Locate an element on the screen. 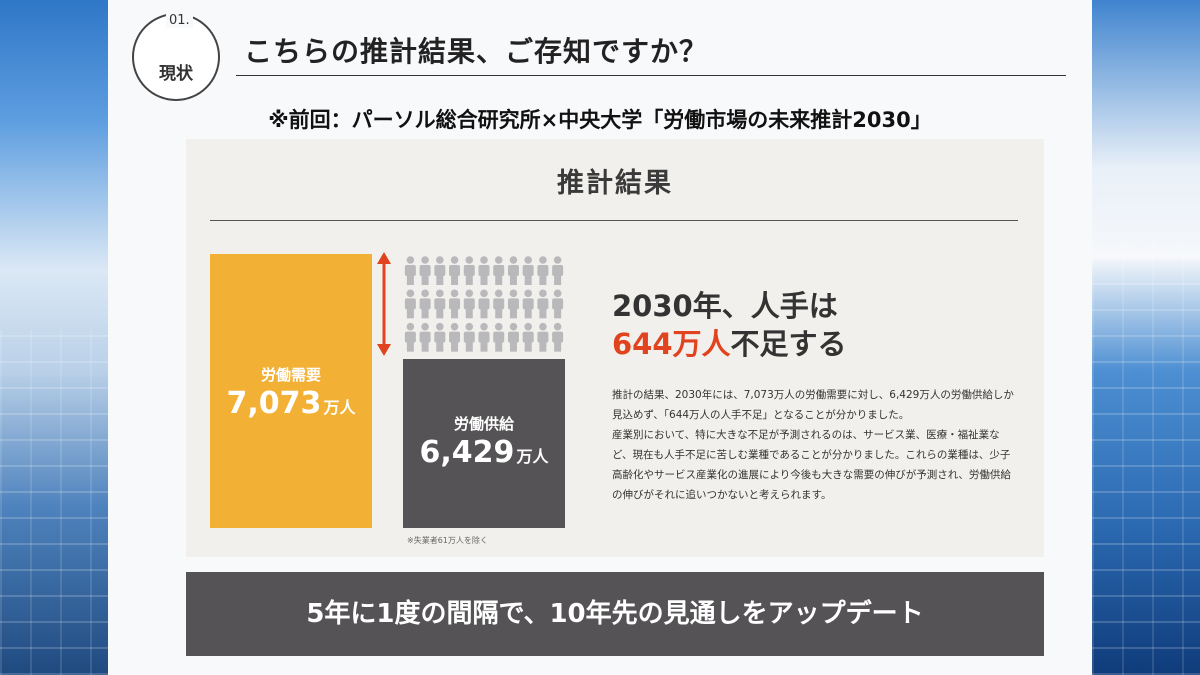  people-icons is located at coordinates (484, 304).